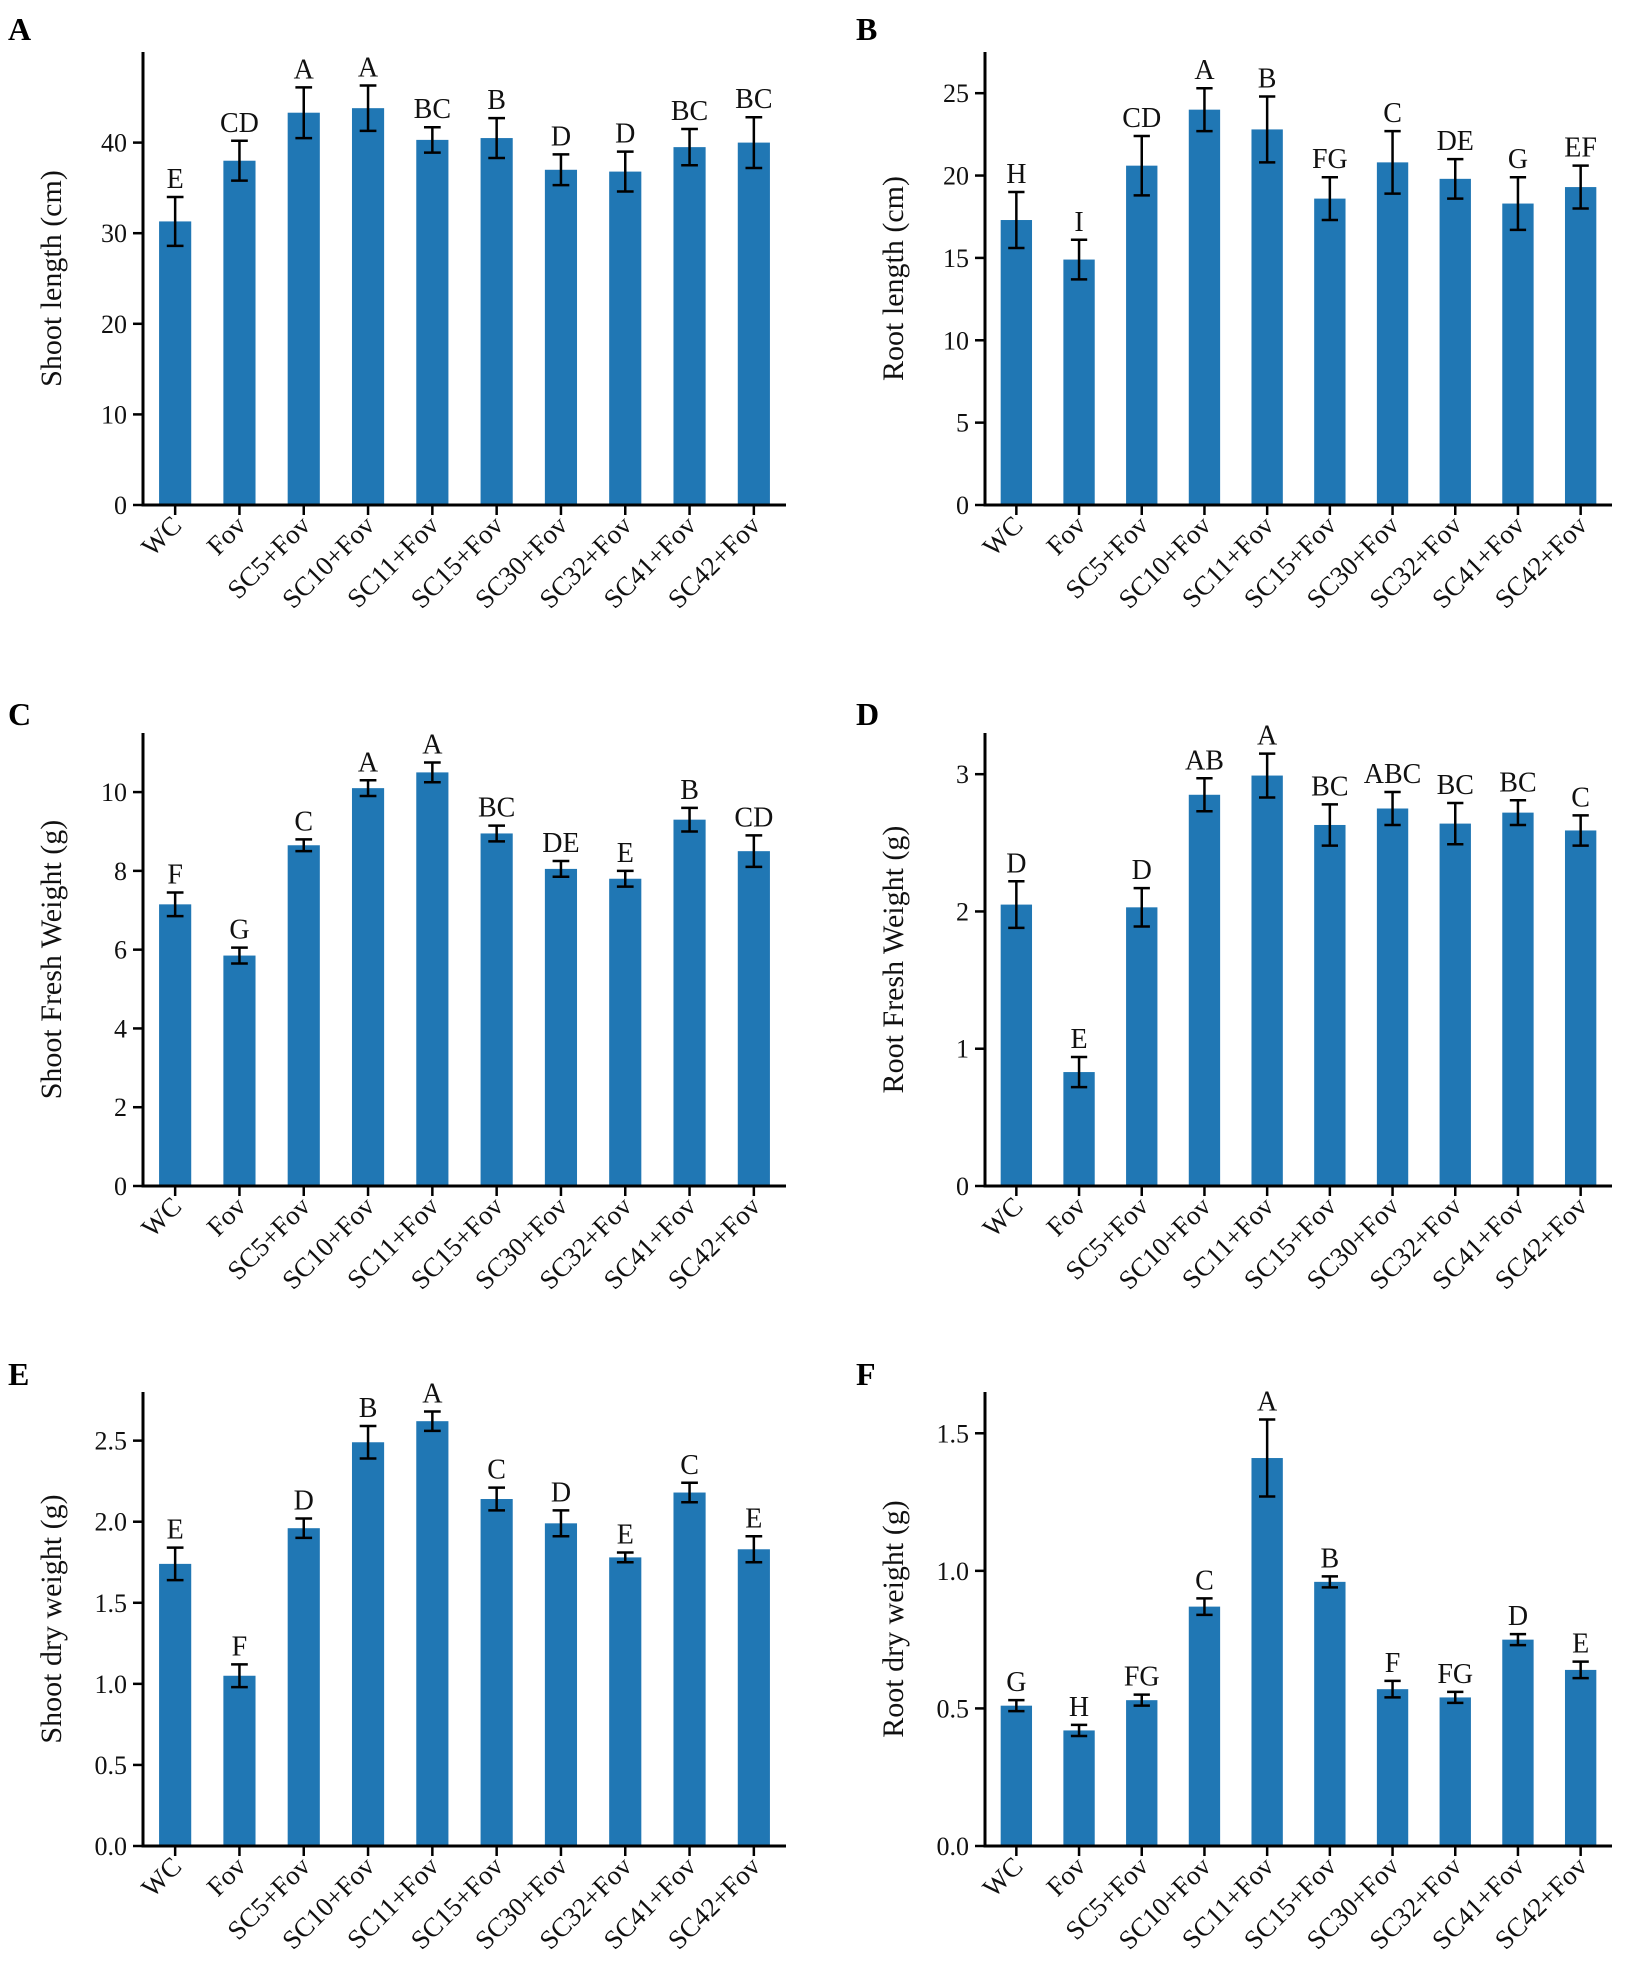 This screenshot has width=1628, height=1985. I want to click on significance-letter: H, so click(1016, 174).